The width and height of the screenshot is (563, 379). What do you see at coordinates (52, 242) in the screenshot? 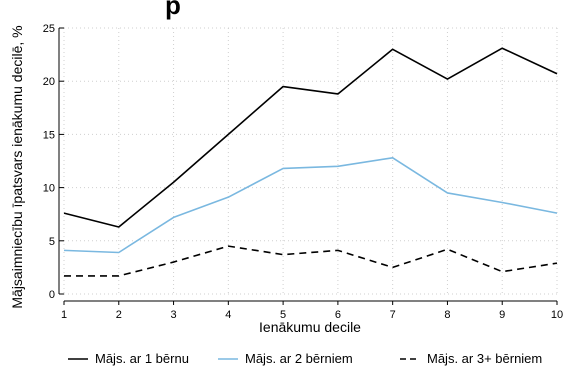
I see `y-tick-label: 5` at bounding box center [52, 242].